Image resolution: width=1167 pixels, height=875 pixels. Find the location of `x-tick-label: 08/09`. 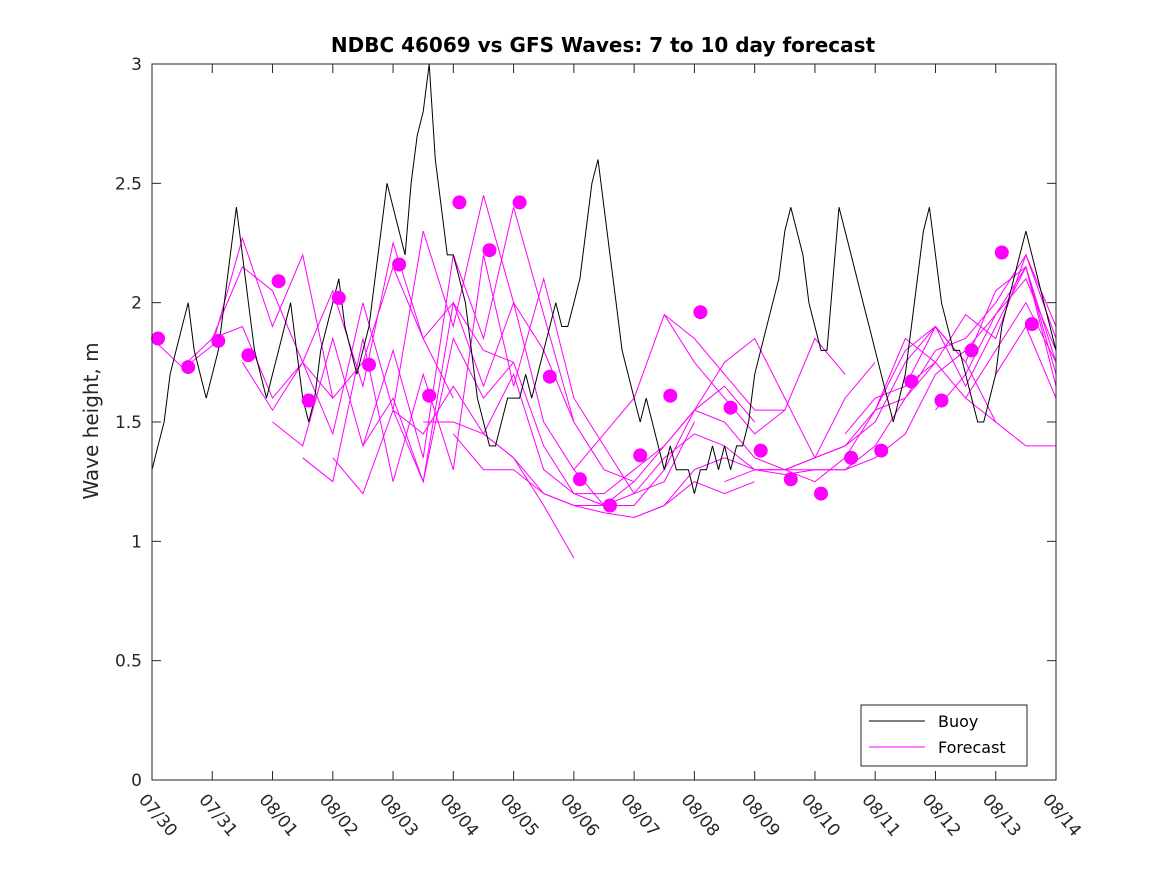

x-tick-label: 08/09 is located at coordinates (760, 815).